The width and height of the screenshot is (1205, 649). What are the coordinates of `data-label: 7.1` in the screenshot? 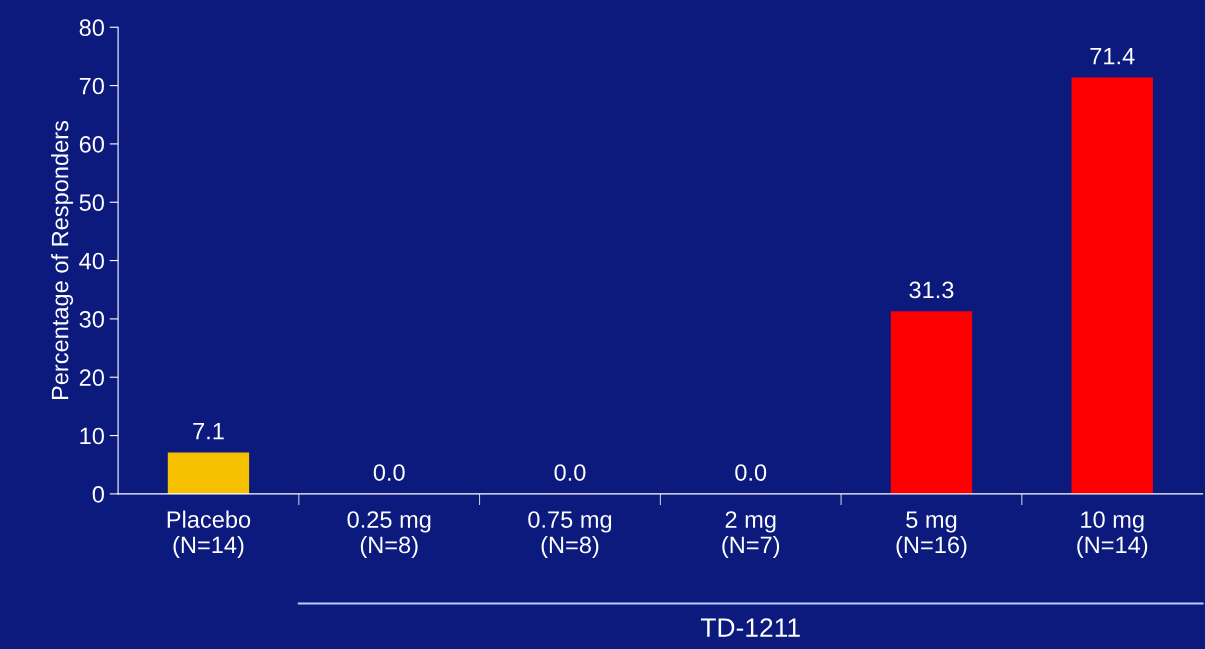 It's located at (208, 431).